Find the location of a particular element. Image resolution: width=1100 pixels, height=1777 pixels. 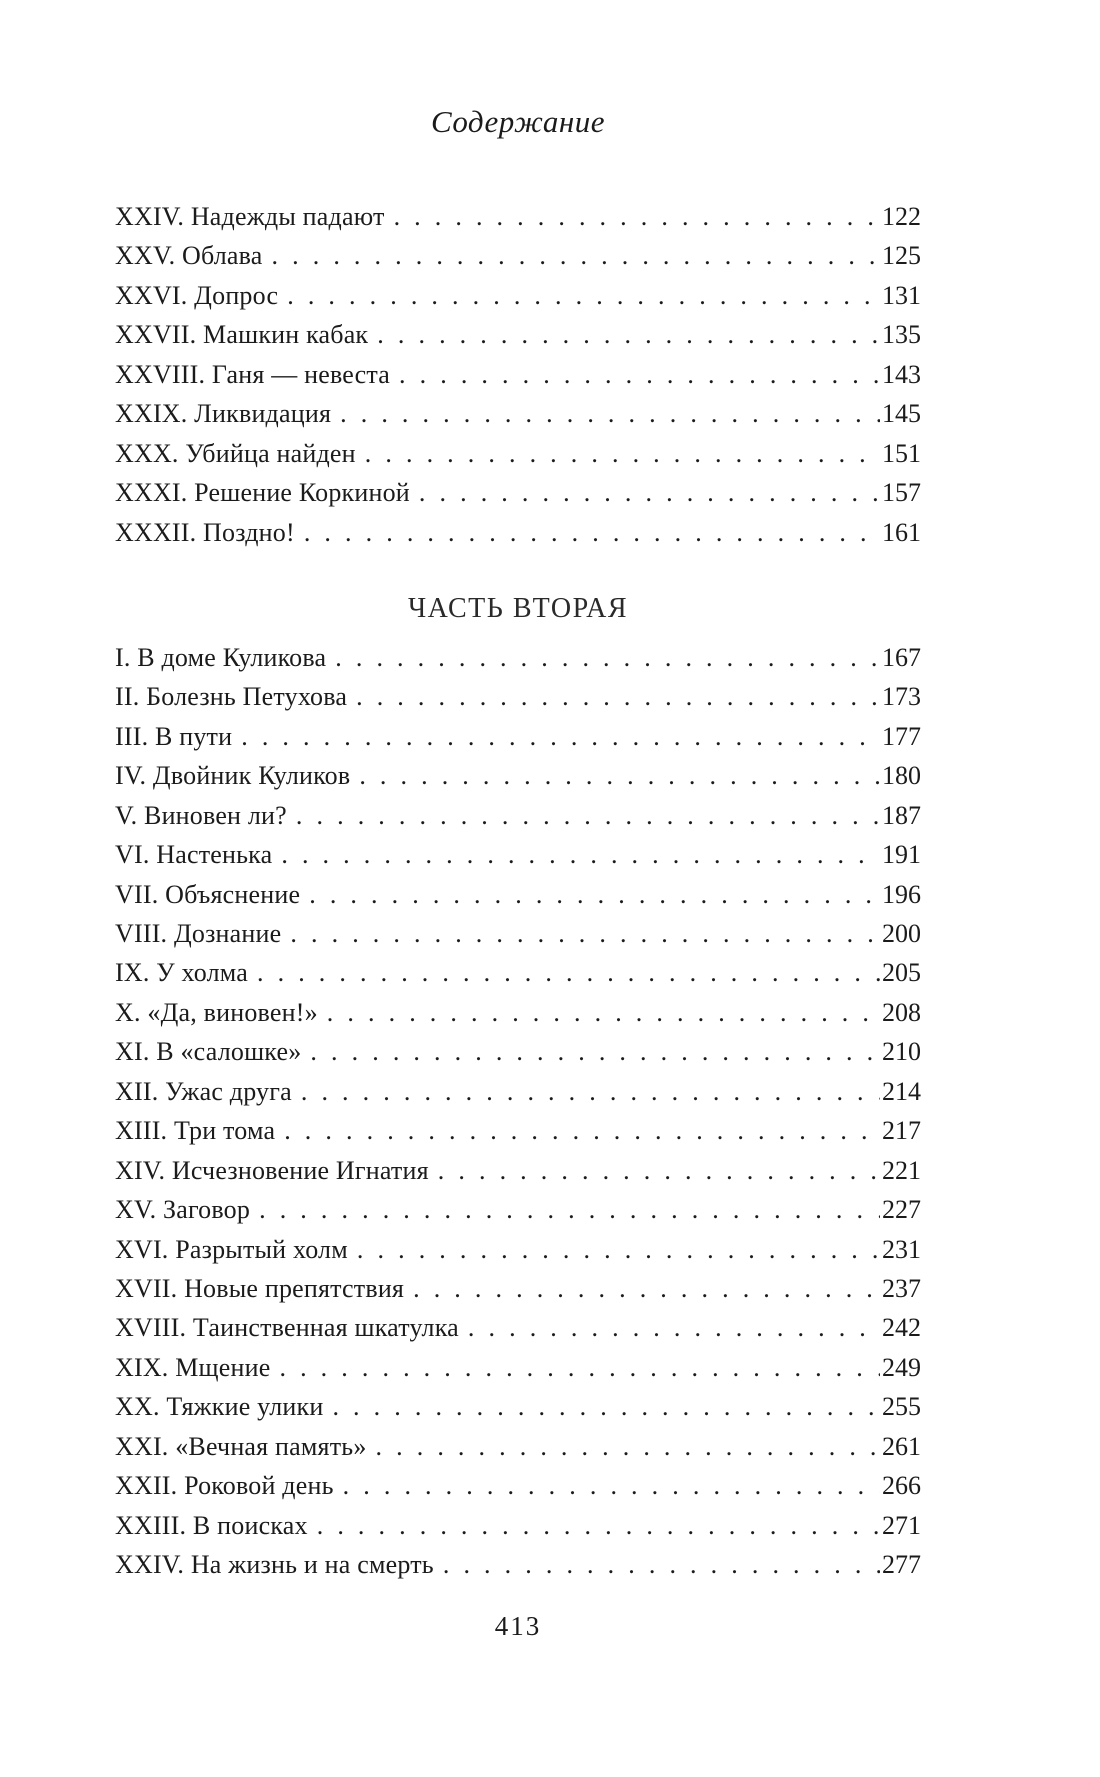

toc-entry: XXX. Убийца найден 151 is located at coordinates (518, 458).